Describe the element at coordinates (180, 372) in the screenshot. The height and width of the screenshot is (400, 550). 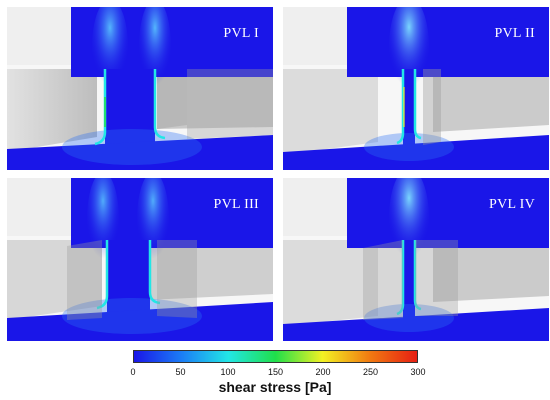
I see `colorbar-tick-label: 50` at that location.